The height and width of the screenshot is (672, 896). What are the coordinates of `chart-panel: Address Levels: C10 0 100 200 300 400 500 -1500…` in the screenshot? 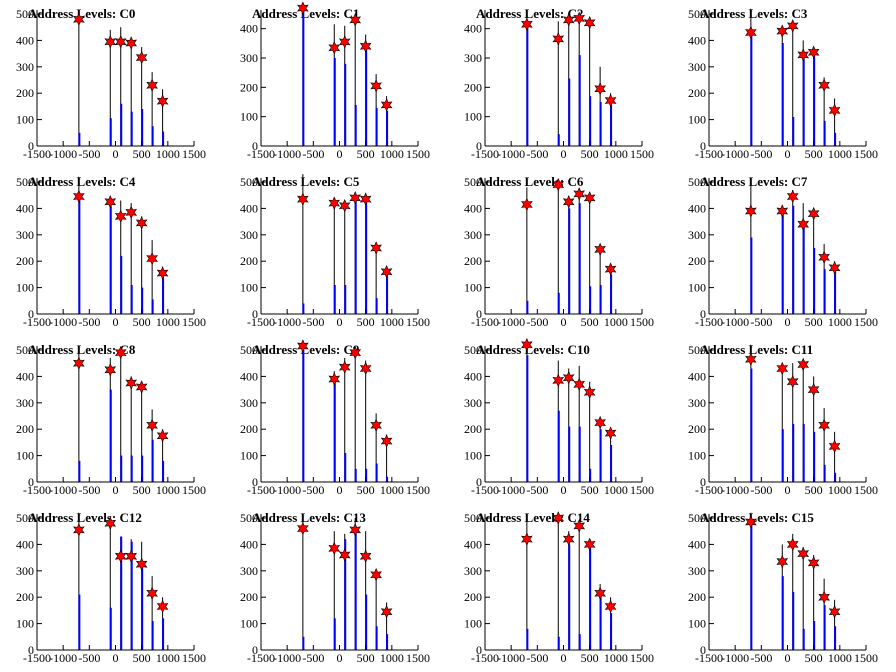 It's located at (560, 420).